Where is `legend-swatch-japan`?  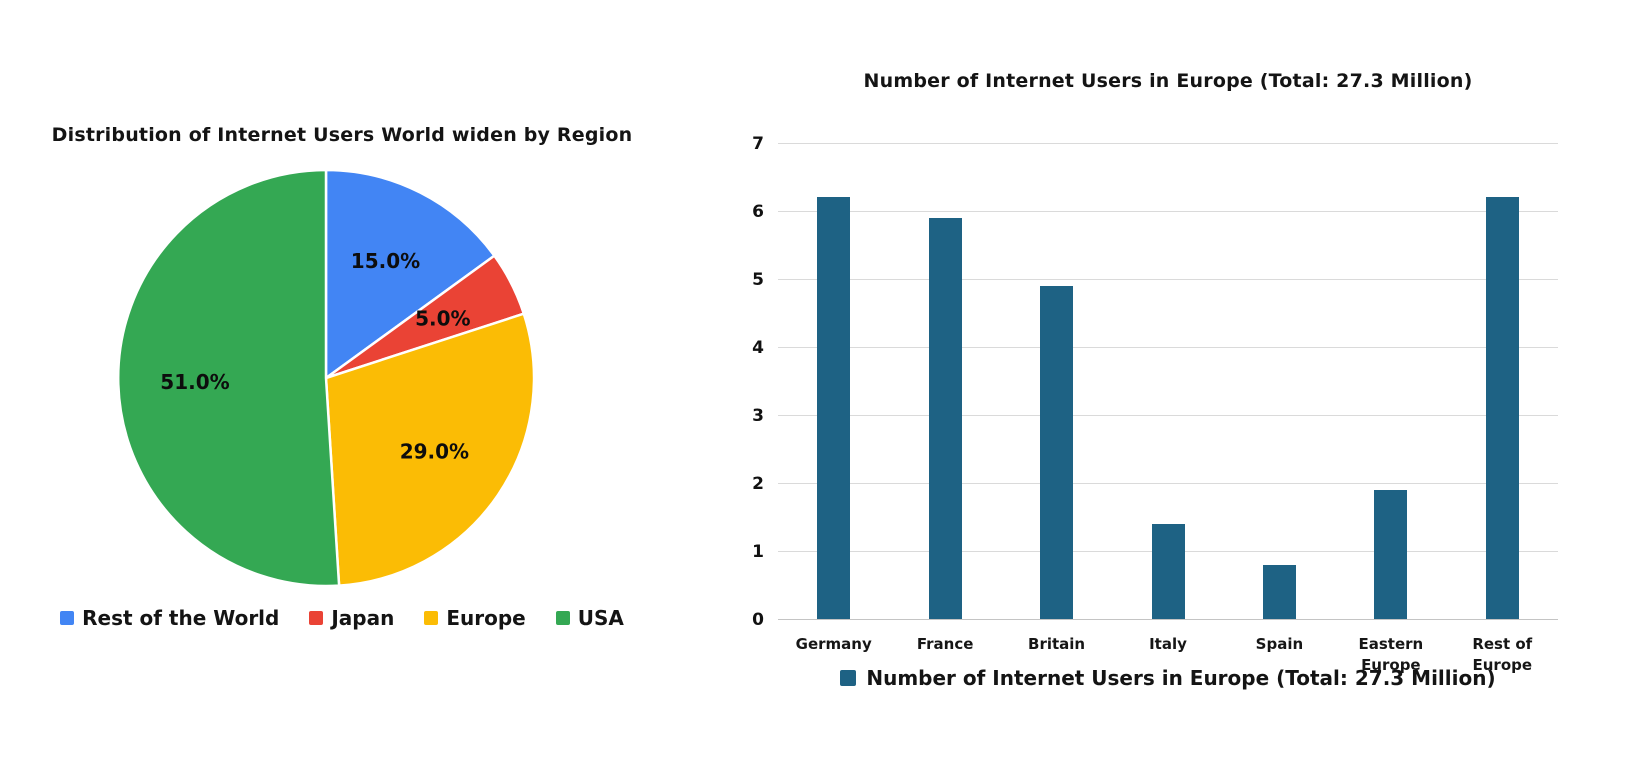 legend-swatch-japan is located at coordinates (316, 618).